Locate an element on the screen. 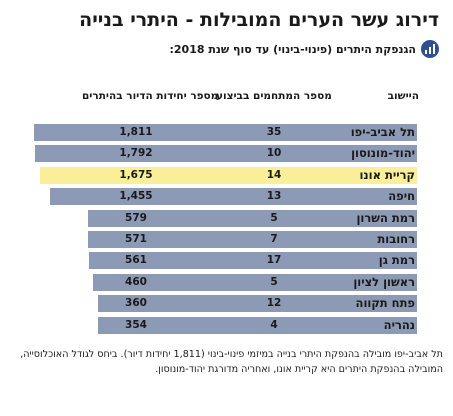  row-units-value: 561 is located at coordinates (136, 260).